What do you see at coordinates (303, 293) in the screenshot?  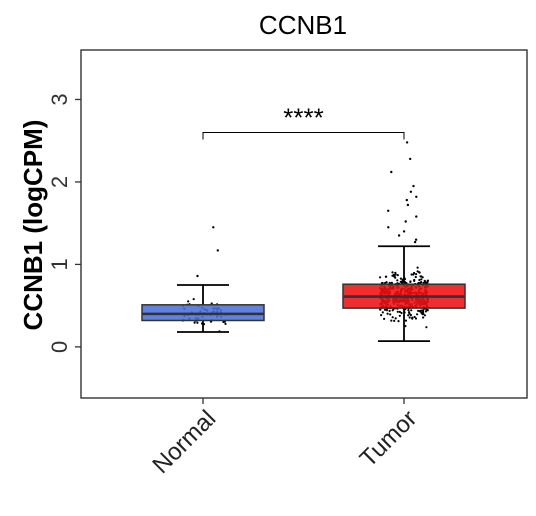 I see `boxes` at bounding box center [303, 293].